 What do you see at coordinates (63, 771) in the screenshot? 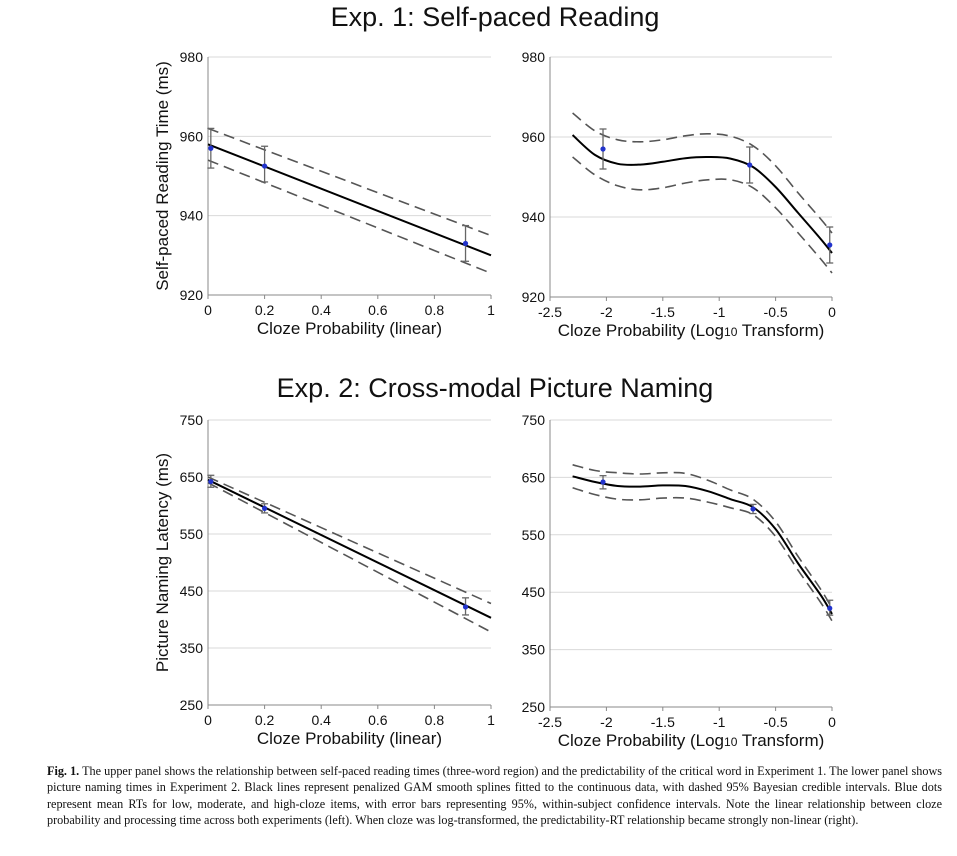
I see `caption-label: Fig. 1.` at bounding box center [63, 771].